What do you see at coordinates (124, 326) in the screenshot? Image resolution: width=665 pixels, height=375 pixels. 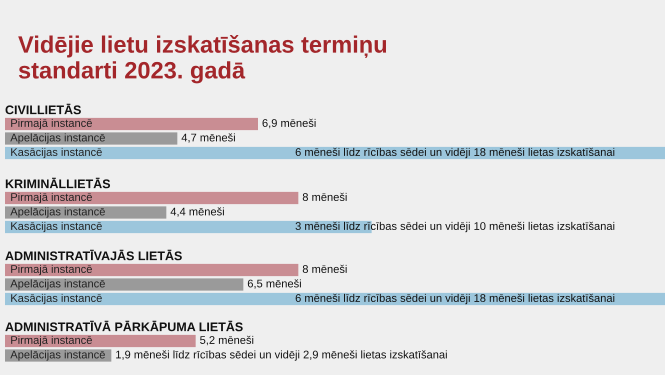 I see `chart-subtitle: ADMINISTRATĪVĀ PĀRKĀPUMA LIETĀS` at bounding box center [124, 326].